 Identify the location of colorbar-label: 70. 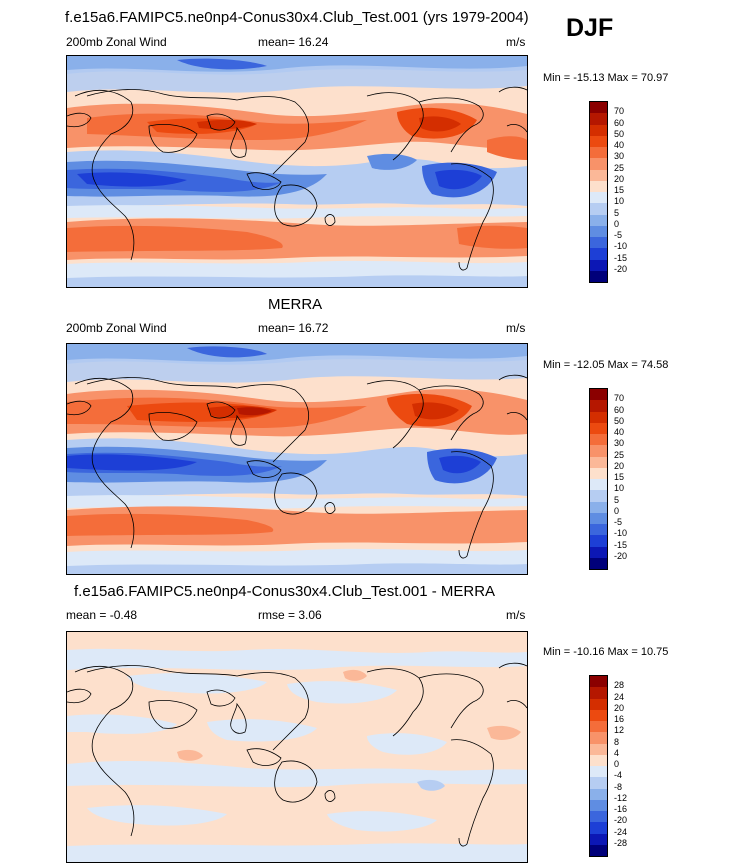
(619, 398).